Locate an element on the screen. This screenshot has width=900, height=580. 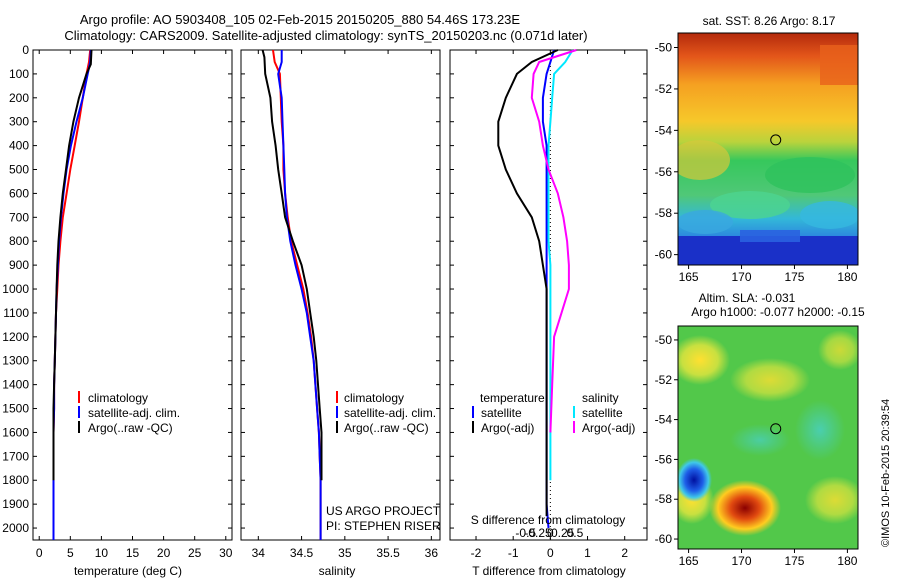
salinity-x-label: salinity is located at coordinates (337, 571).